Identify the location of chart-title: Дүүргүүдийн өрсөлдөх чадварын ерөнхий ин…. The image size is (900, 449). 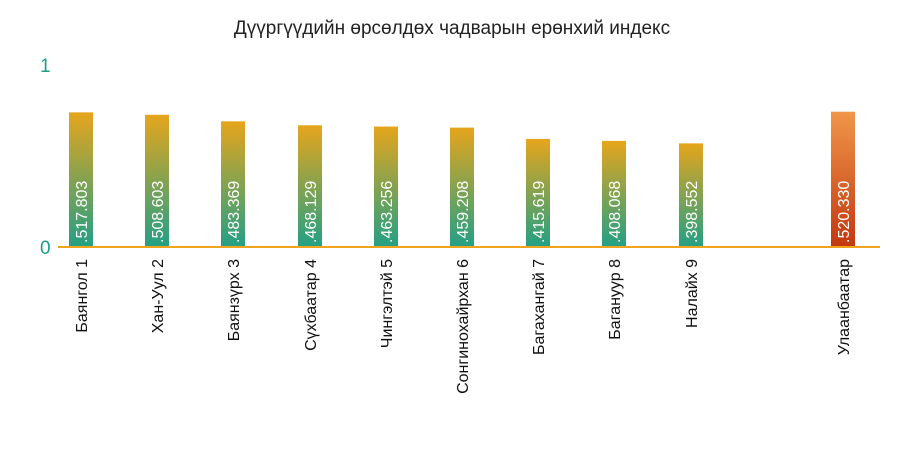
(452, 28).